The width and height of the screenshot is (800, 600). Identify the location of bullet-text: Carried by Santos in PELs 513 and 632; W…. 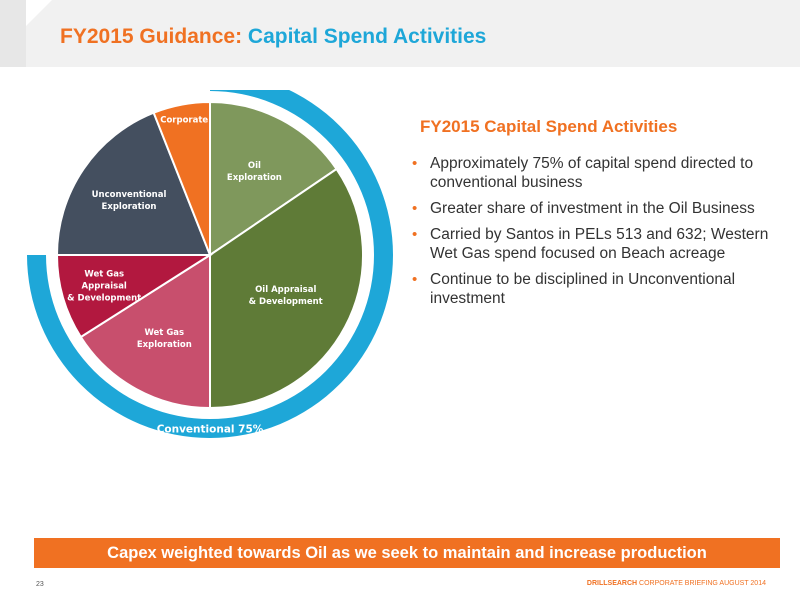
(599, 244).